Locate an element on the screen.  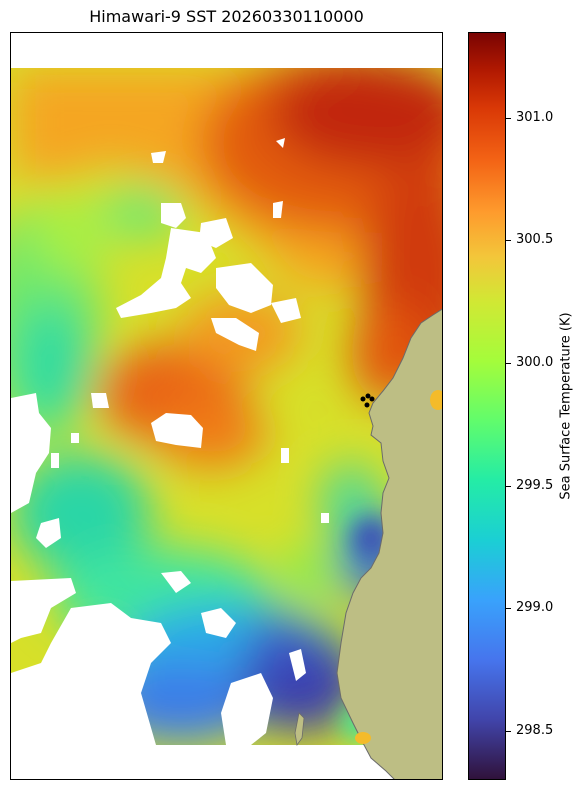
colorbar-label: Sea Surface Temperature (K) is located at coordinates (566, 406).